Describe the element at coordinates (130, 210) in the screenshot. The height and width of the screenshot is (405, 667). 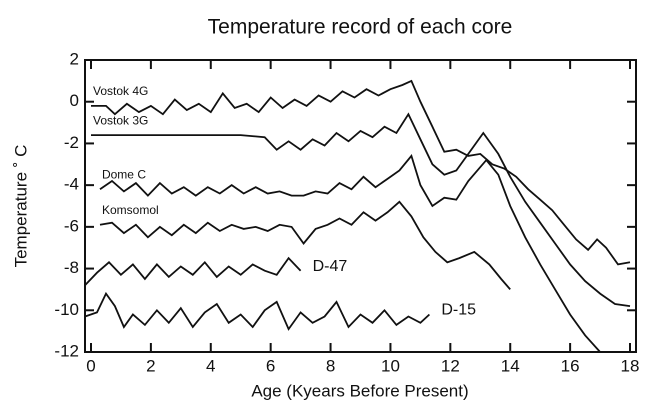
I see `series-label: Komsomol` at that location.